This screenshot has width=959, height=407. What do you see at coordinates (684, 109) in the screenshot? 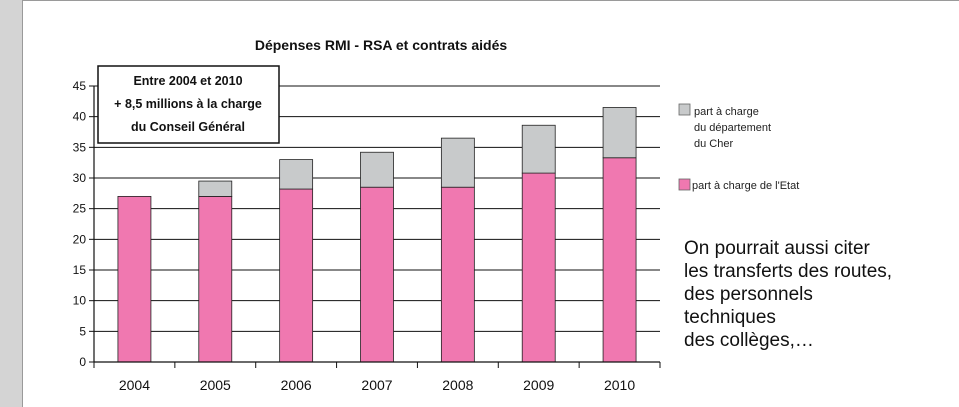
I see `legend-swatch-departement` at bounding box center [684, 109].